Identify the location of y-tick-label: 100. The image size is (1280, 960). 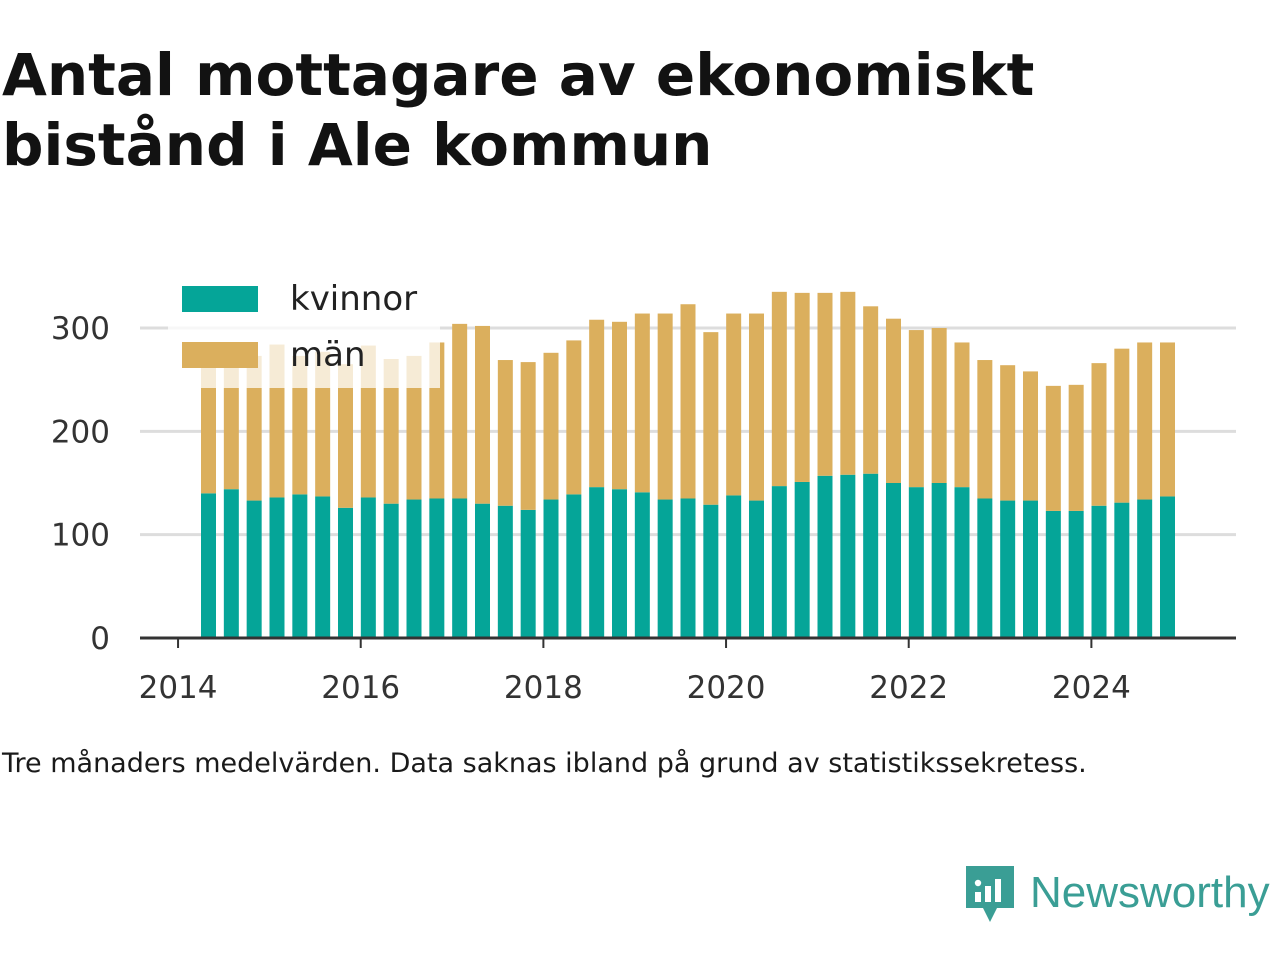
(80, 536).